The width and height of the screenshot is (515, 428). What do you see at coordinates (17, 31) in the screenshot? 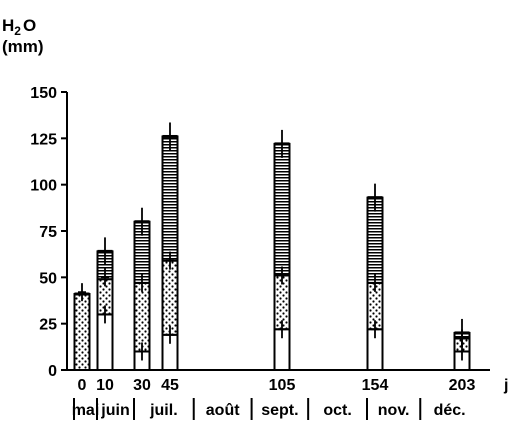
I see `y-axis-label-sub: 2` at bounding box center [17, 31].